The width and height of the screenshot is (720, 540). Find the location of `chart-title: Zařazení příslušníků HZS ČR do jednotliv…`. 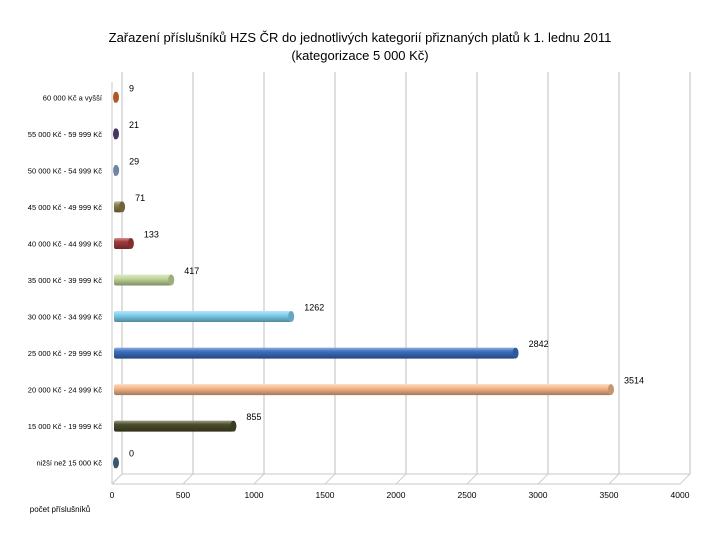

chart-title: Zařazení příslušníků HZS ČR do jednotliv… is located at coordinates (360, 37).